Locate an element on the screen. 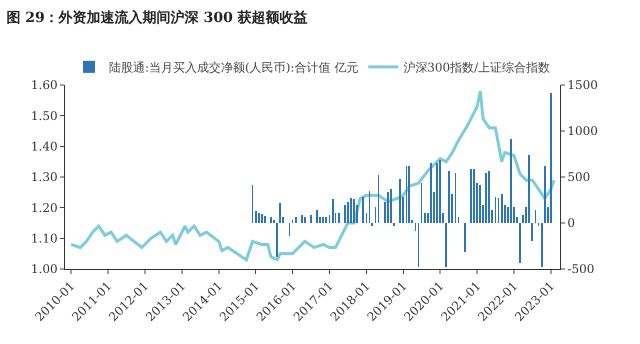  legend-label: 沪深300指数/上证综合指数 is located at coordinates (476, 67).